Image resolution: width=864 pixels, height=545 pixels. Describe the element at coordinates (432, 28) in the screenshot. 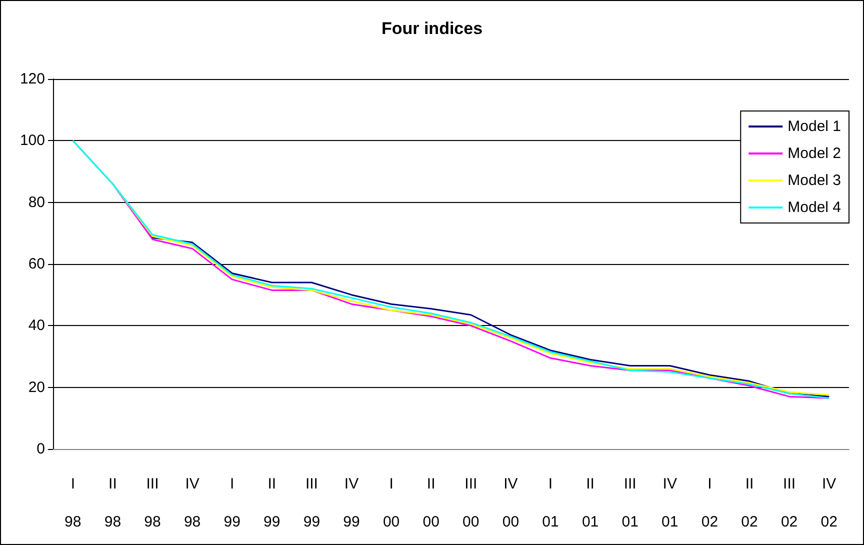

I see `chart-title: Four indices` at that location.